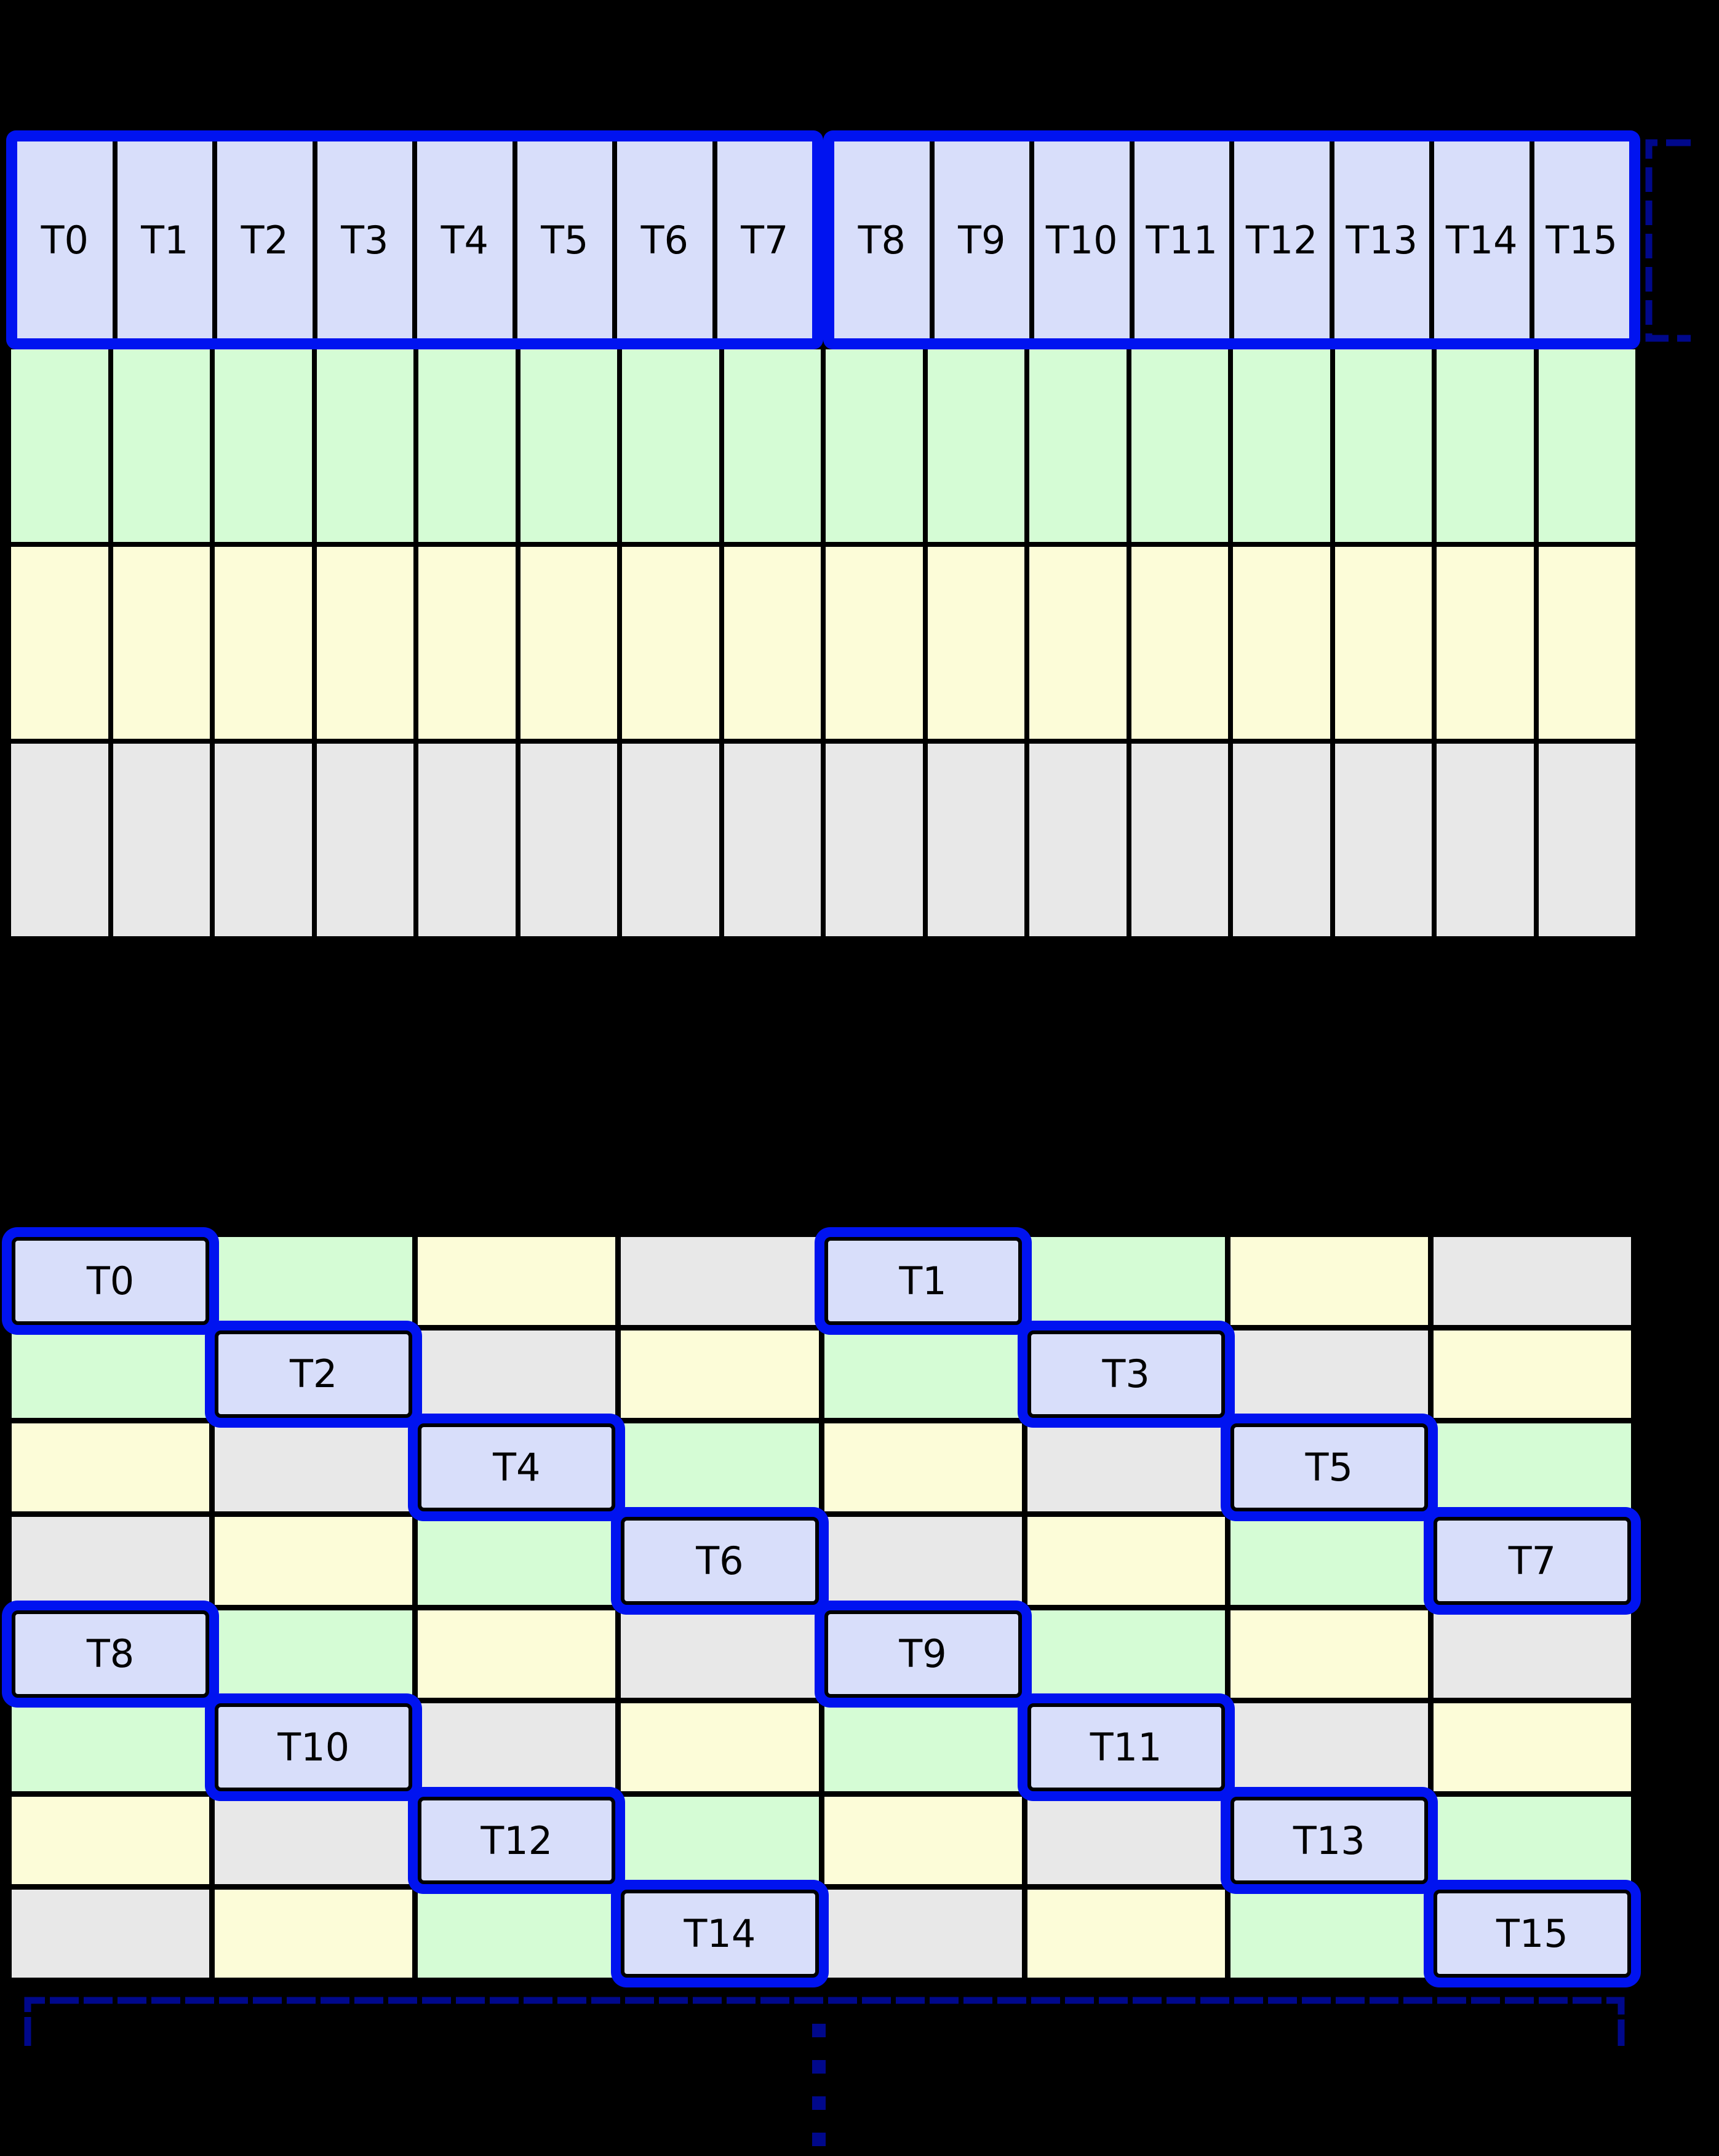 This screenshot has height=2156, width=1719. I want to click on thread-cell: T15, so click(1582, 239).